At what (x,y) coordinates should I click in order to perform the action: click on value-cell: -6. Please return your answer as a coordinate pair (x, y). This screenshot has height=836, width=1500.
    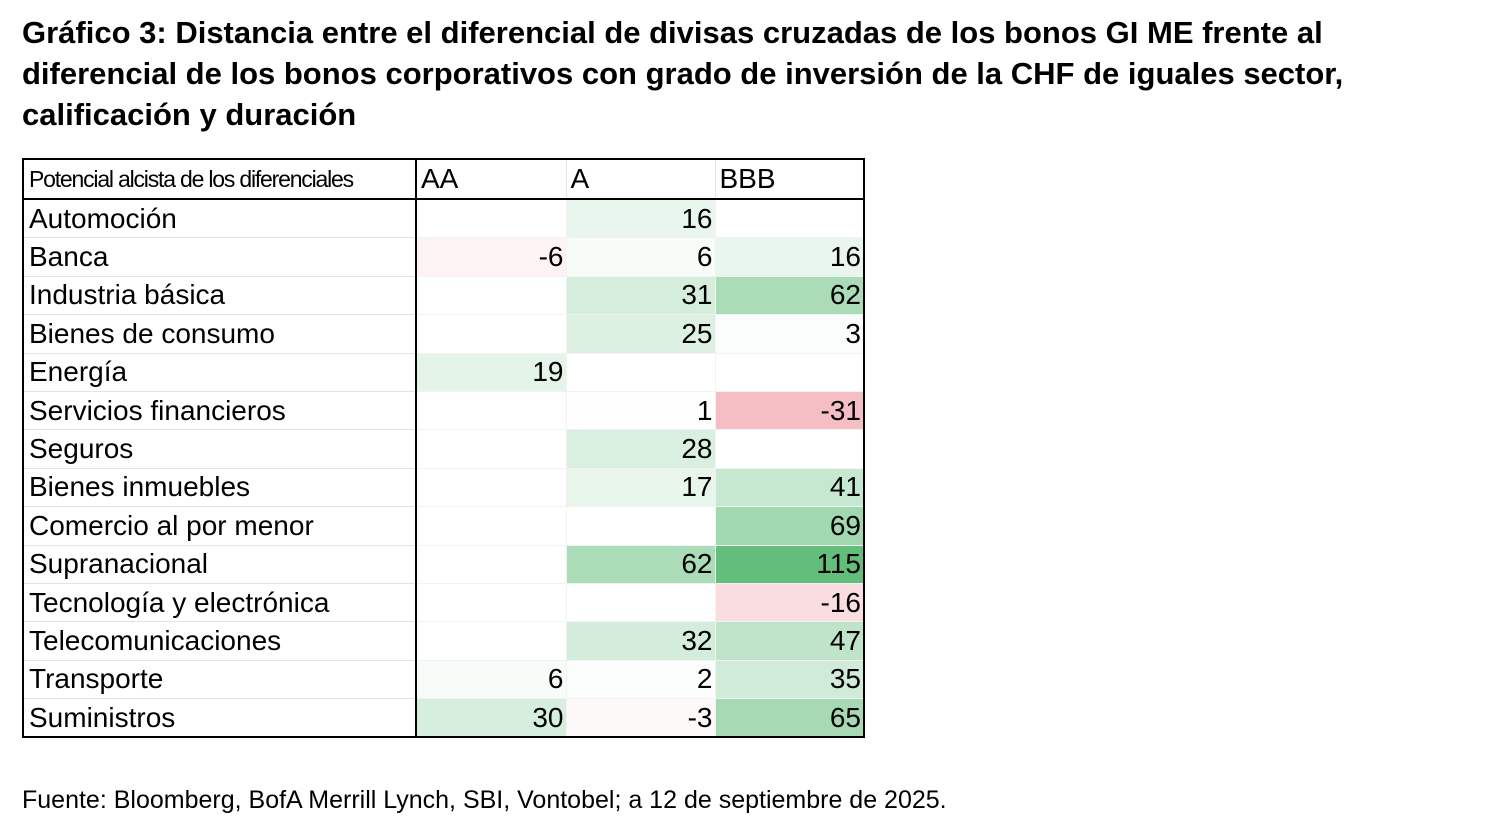
    Looking at the image, I should click on (491, 257).